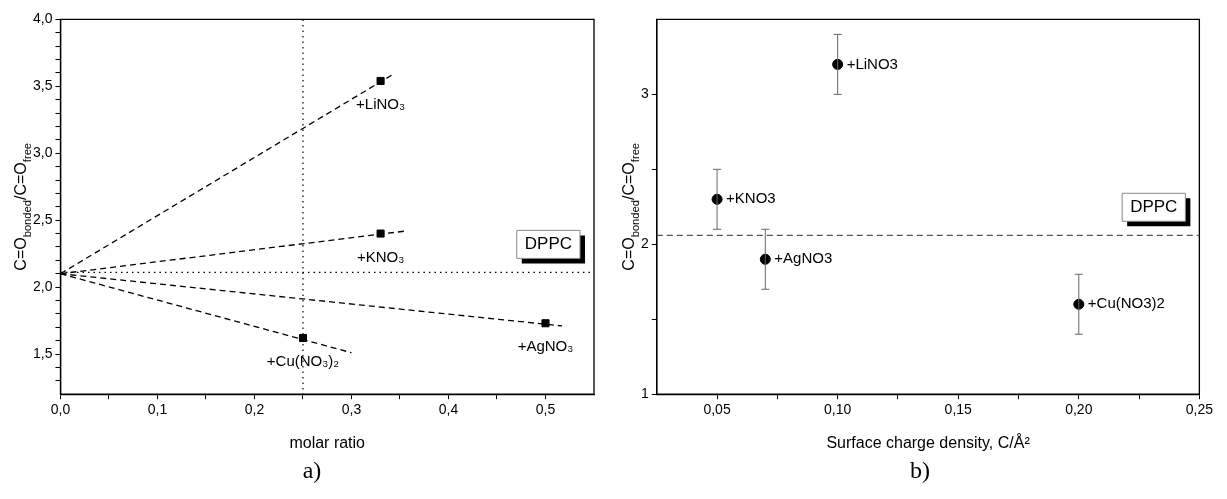 This screenshot has width=1227, height=499. I want to click on annotation: +AgNO₃, so click(545, 346).